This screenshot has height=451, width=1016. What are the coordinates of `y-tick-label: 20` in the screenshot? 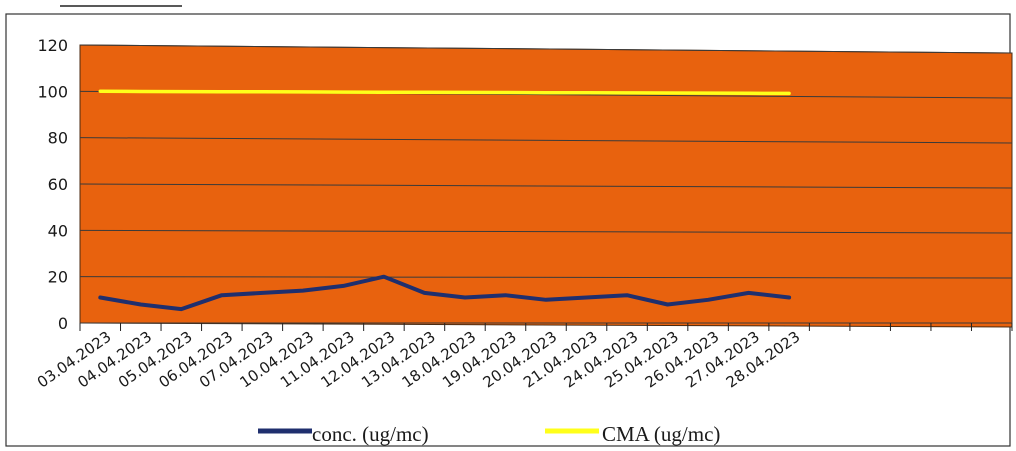 It's located at (58, 277).